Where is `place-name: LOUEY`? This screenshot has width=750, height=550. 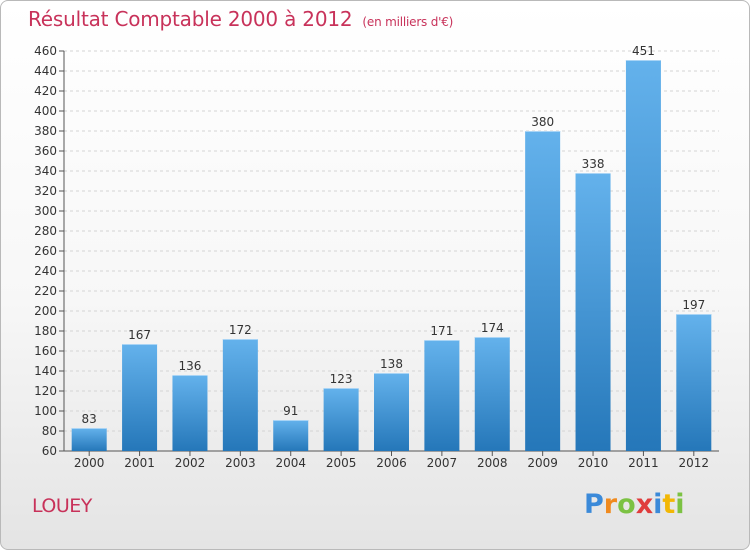 place-name: LOUEY is located at coordinates (62, 506).